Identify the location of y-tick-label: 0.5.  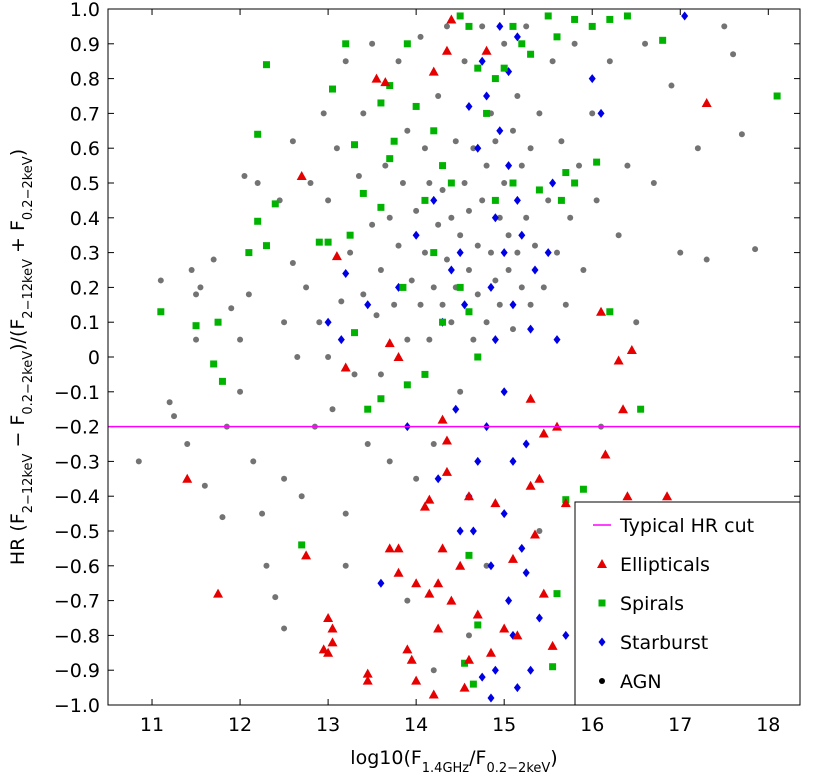
(85, 184).